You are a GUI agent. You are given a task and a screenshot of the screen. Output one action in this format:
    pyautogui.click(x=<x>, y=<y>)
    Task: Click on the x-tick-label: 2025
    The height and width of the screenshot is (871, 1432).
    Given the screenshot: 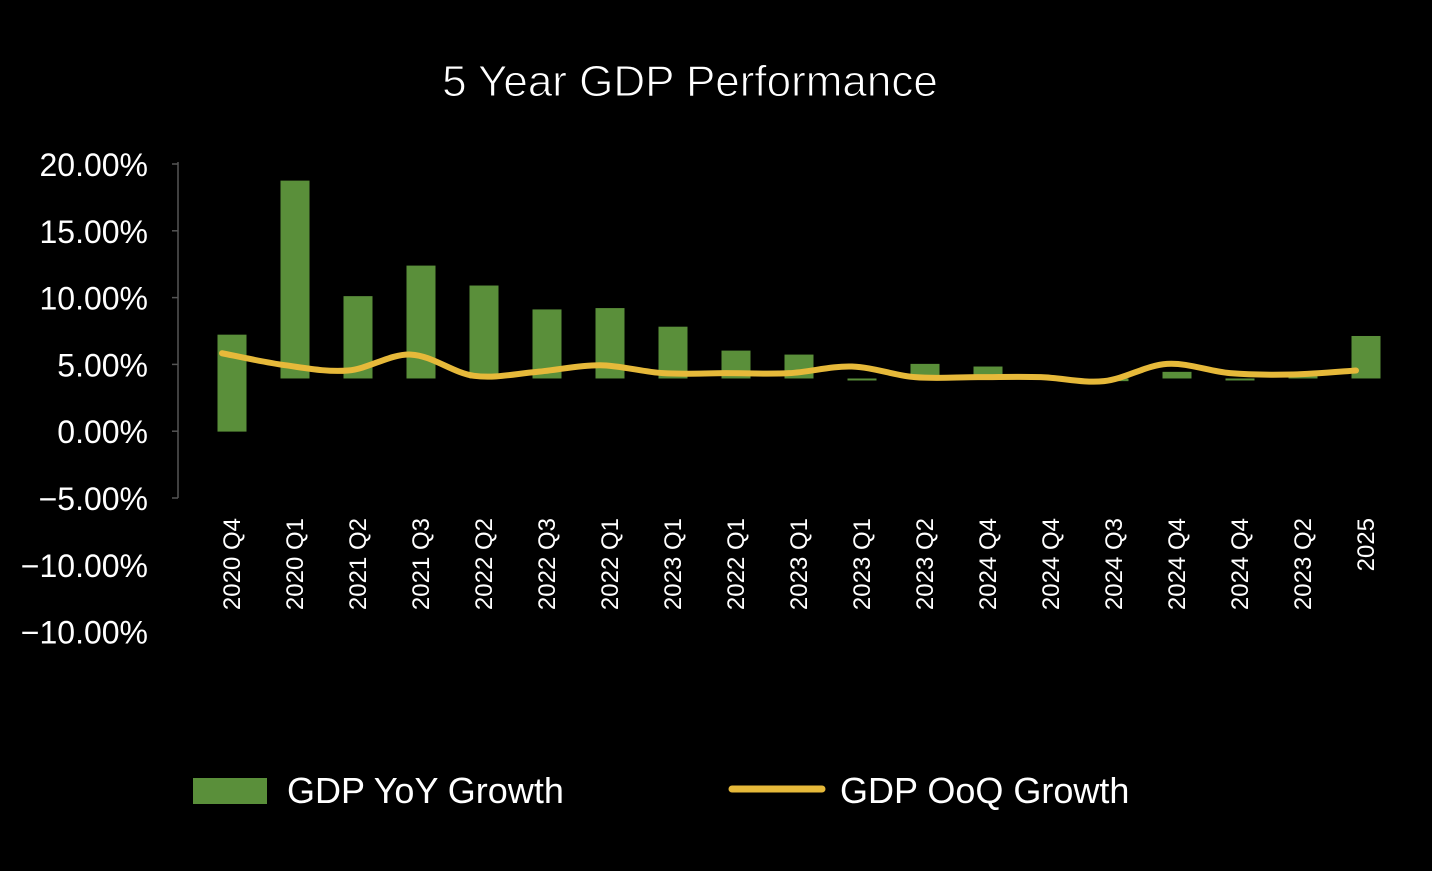 What is the action you would take?
    pyautogui.click(x=1366, y=544)
    